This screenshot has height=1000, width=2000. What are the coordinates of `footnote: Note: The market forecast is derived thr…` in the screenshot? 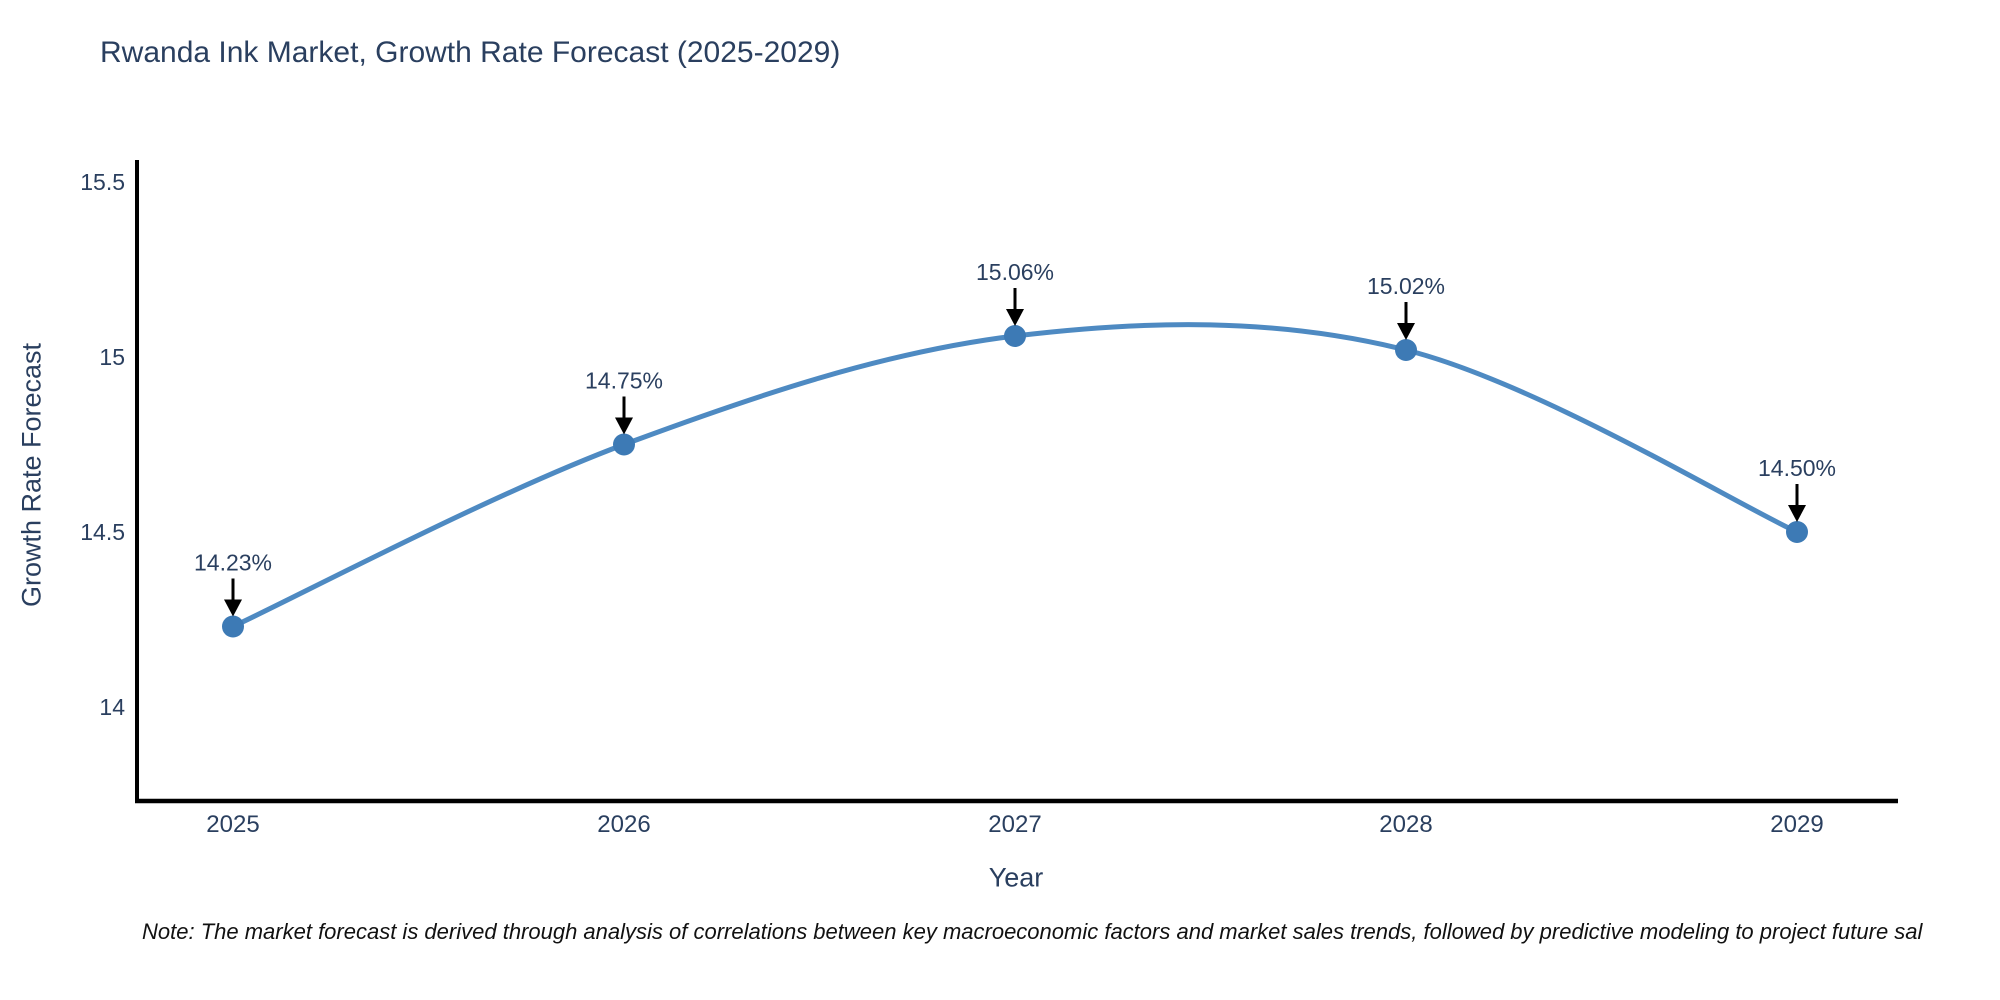 It's located at (1032, 931).